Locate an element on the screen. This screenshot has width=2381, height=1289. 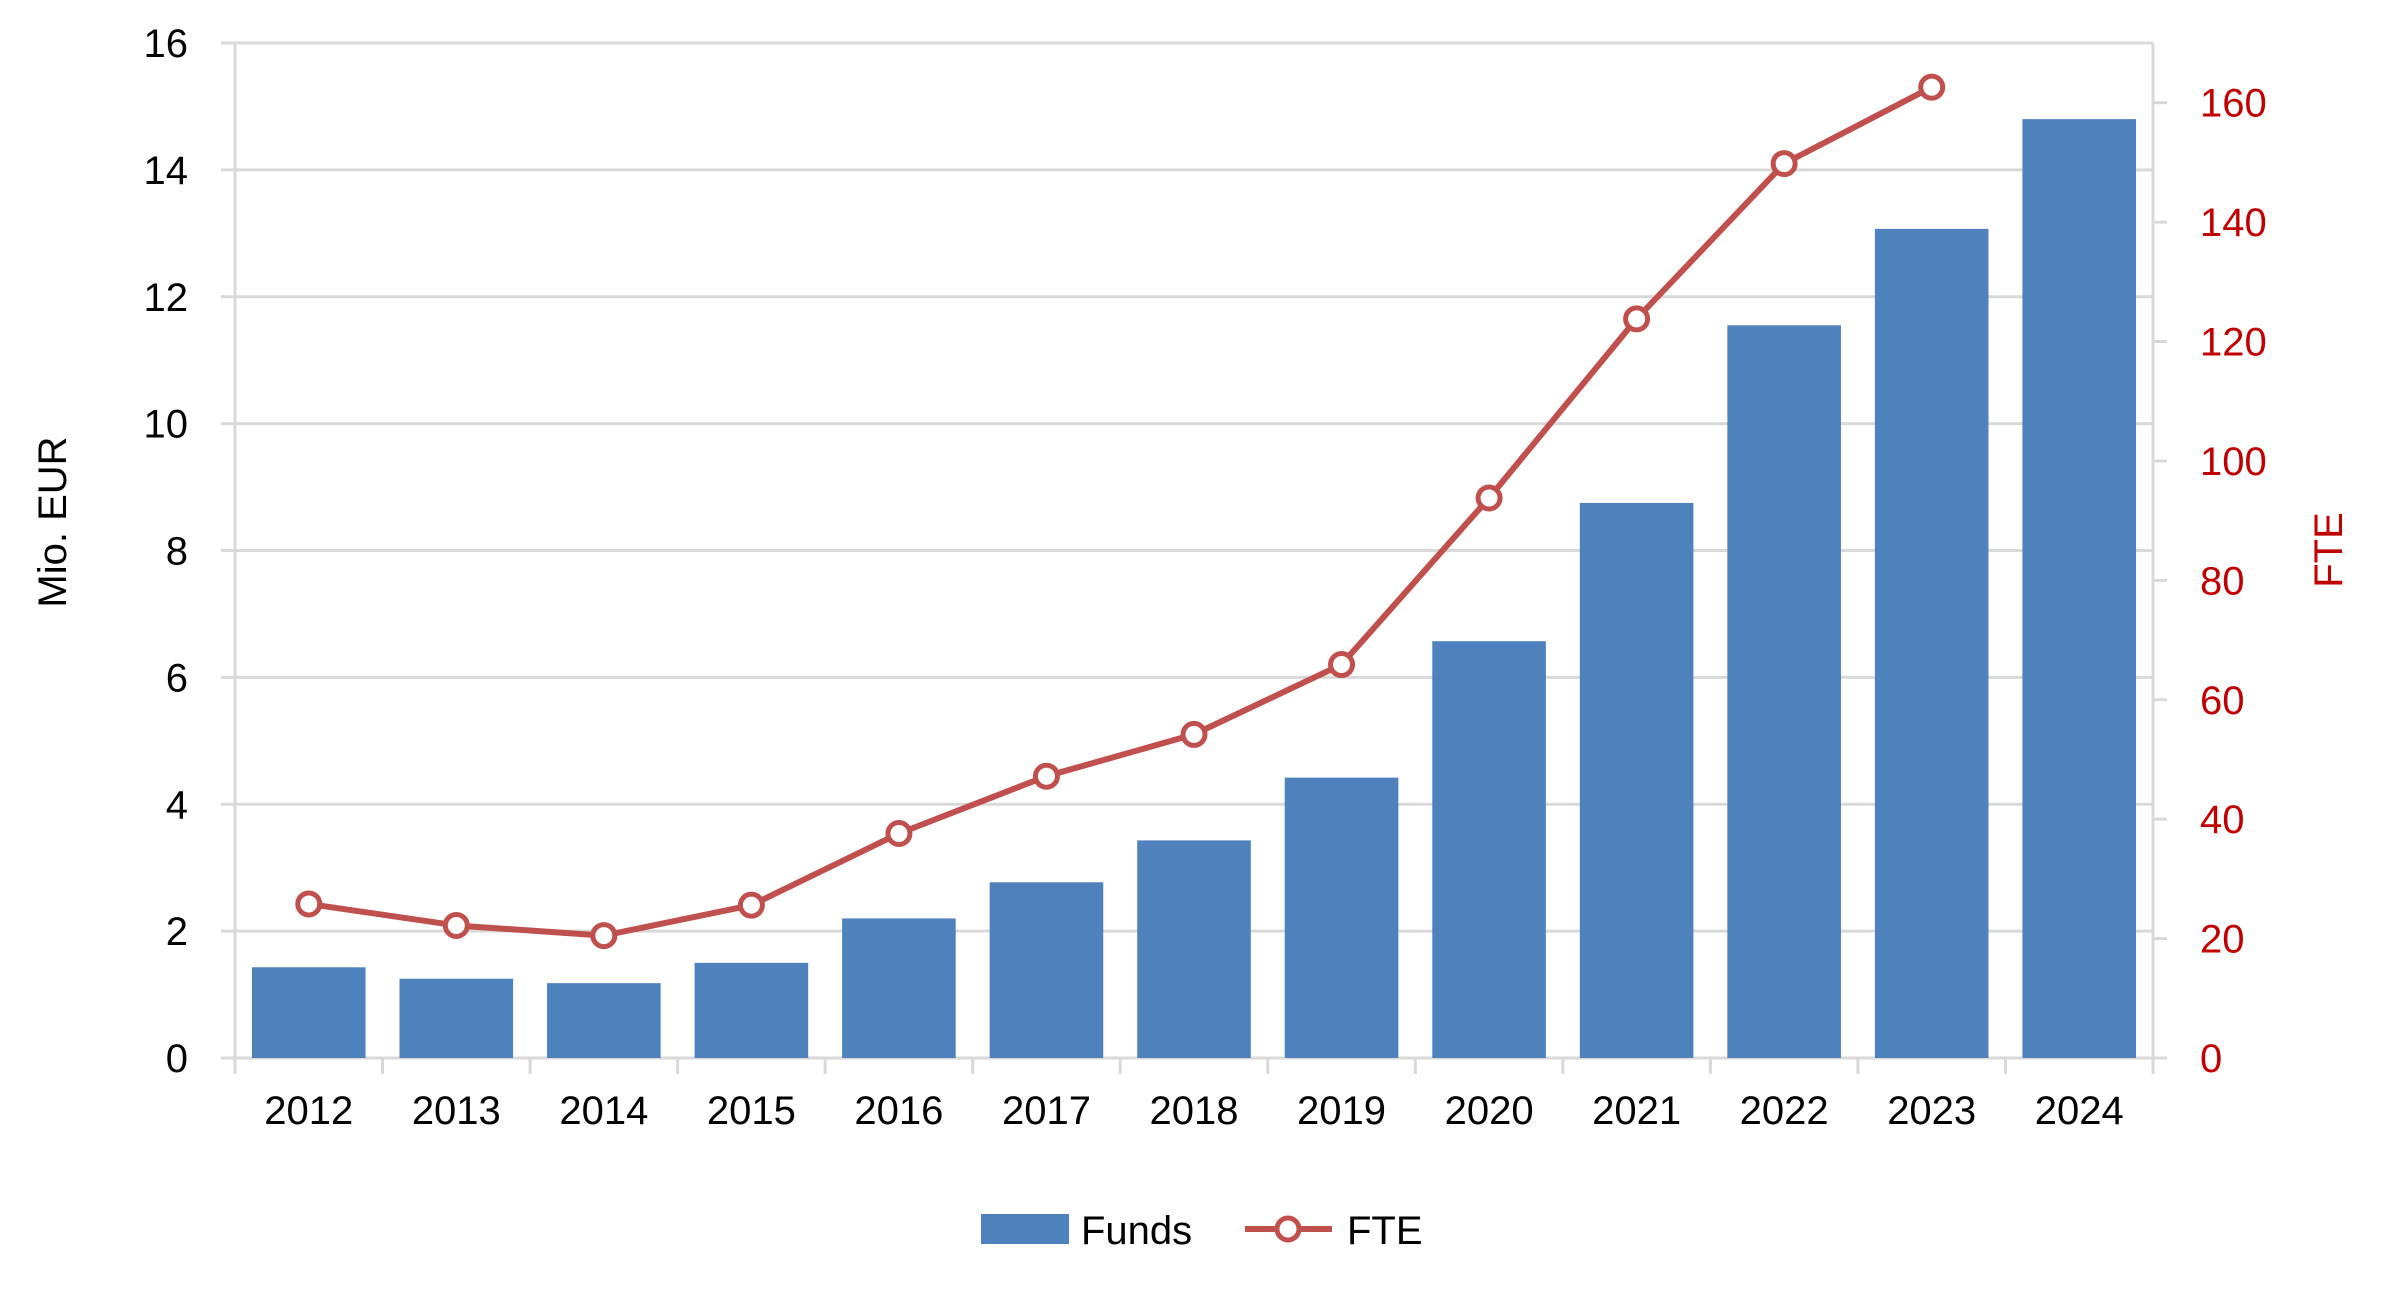
x-tick-label: 2014 is located at coordinates (603, 1111).